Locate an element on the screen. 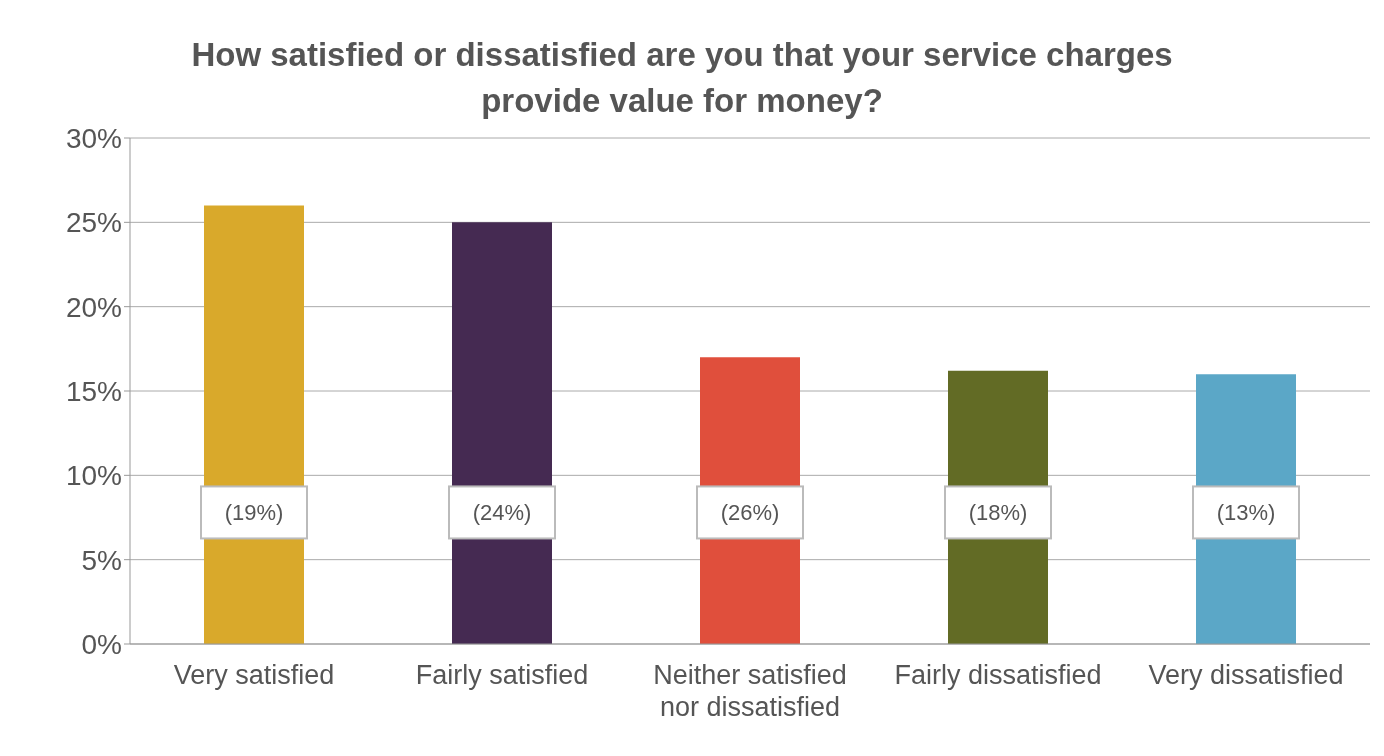 The width and height of the screenshot is (1384, 756). x-tick-label: Very dissatisfied is located at coordinates (1246, 675).